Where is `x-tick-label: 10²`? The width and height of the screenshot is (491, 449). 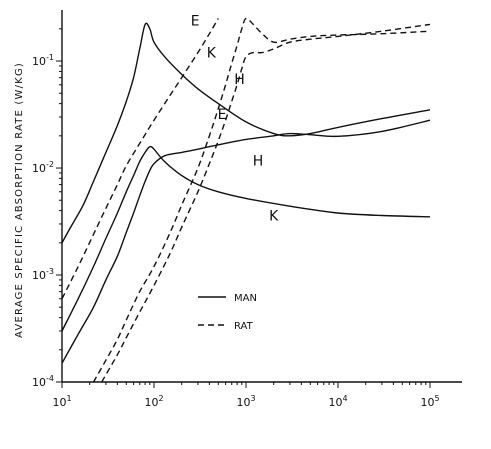
x-tick-label: 10² is located at coordinates (153, 401).